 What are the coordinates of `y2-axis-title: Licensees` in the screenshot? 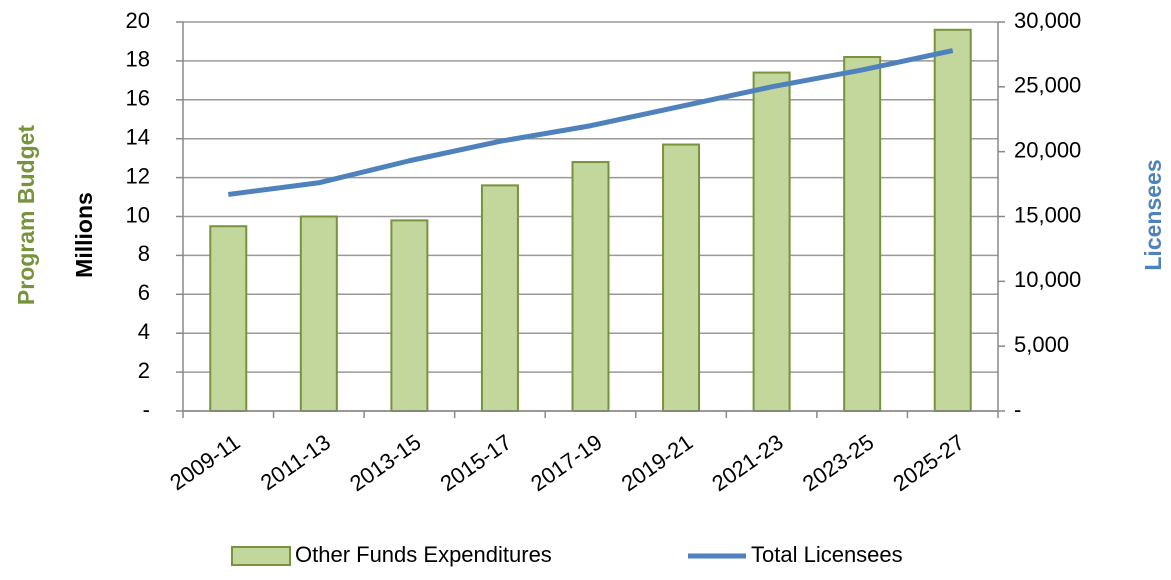 It's located at (1153, 214).